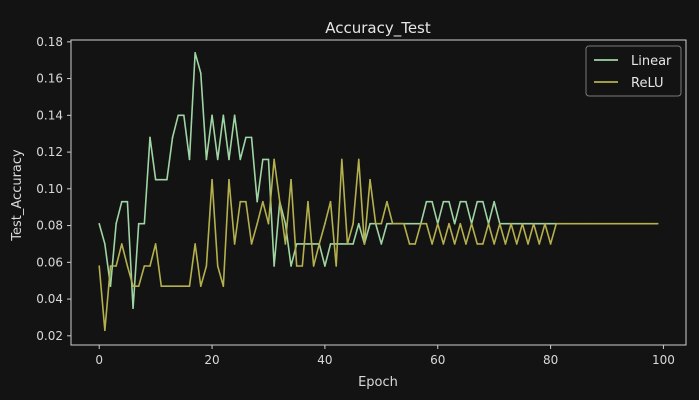 The image size is (699, 400). I want to click on legend-box, so click(633, 71).